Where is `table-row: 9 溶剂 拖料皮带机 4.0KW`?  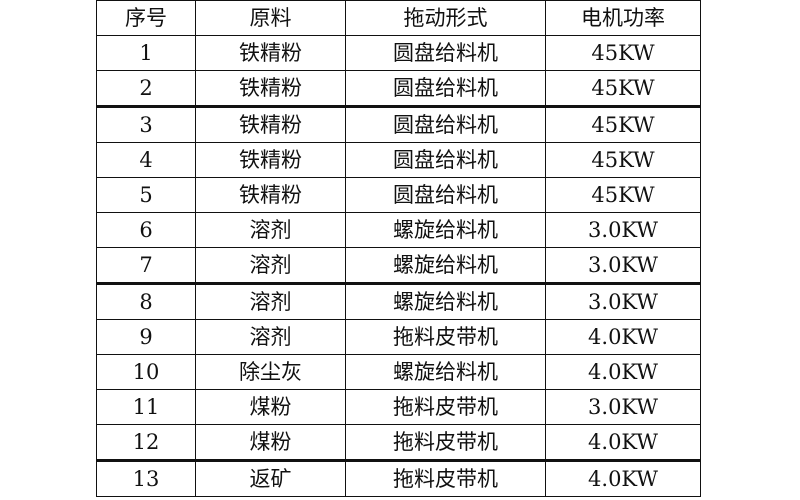
table-row: 9 溶剂 拖料皮带机 4.0KW is located at coordinates (398, 337).